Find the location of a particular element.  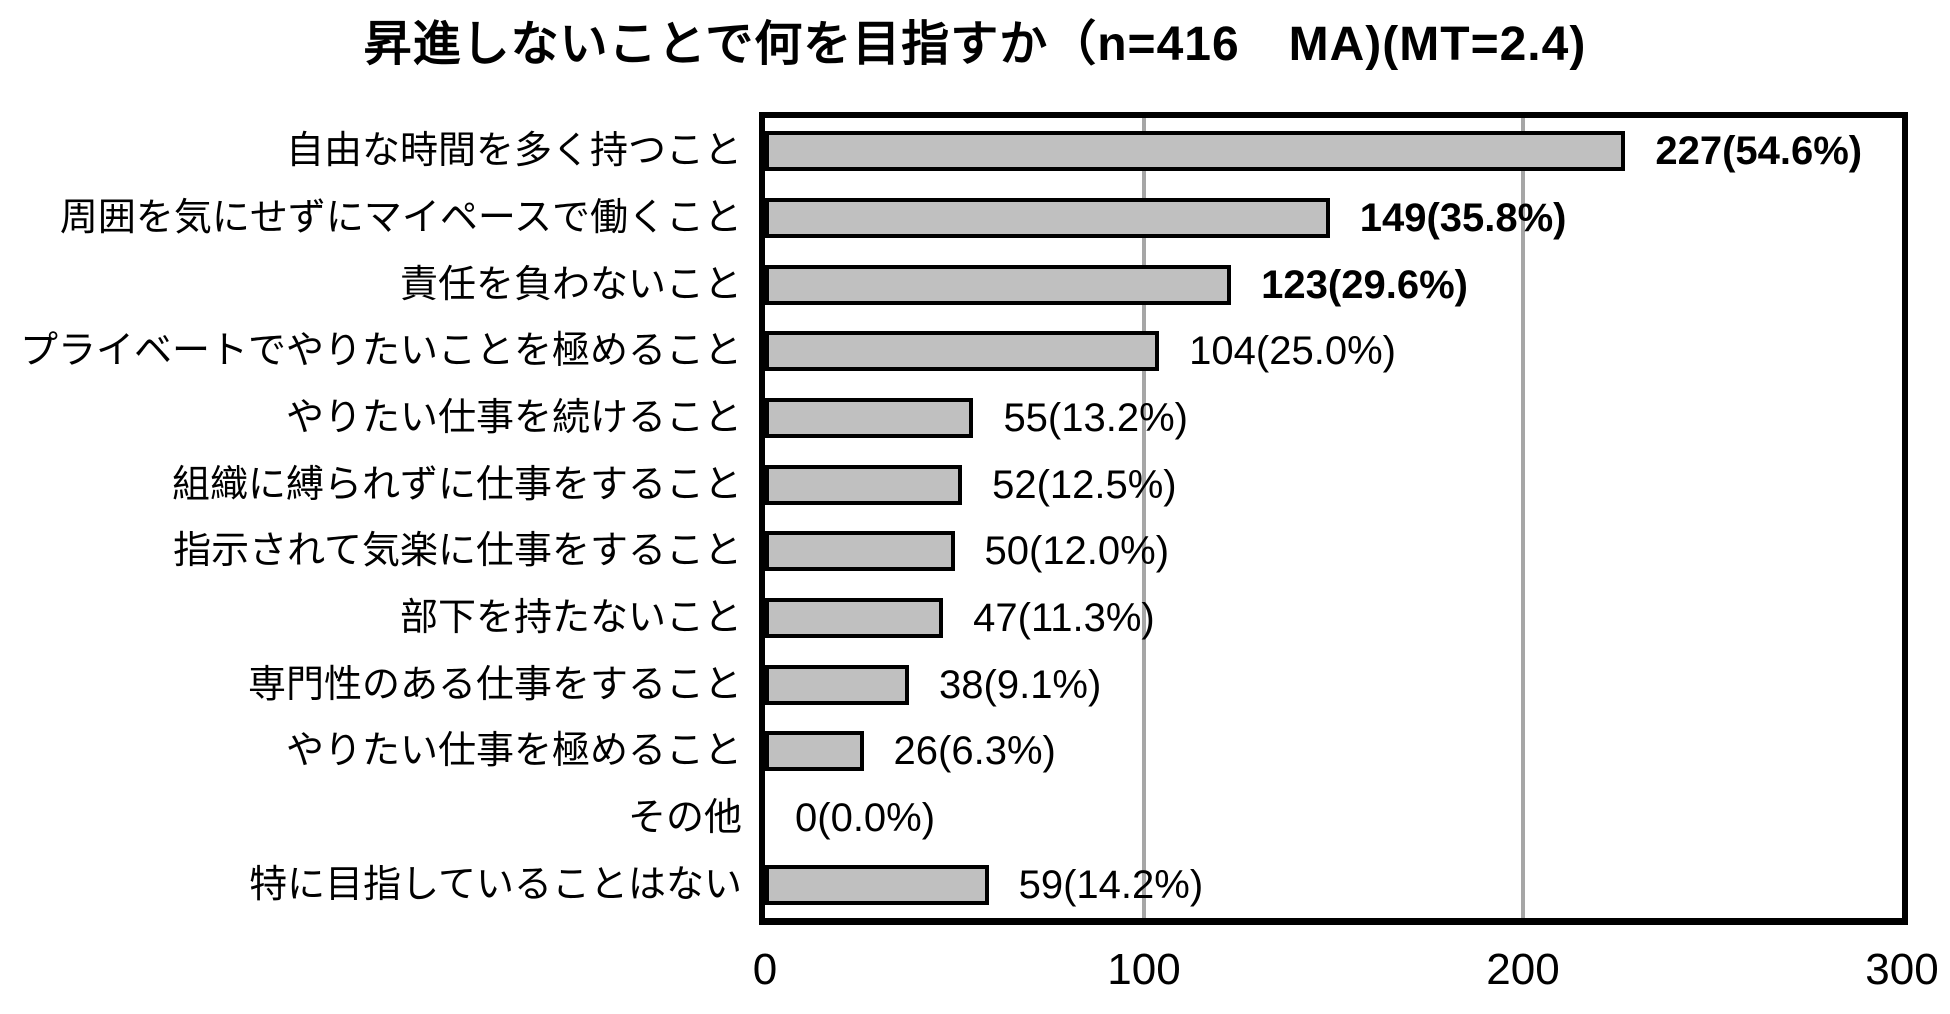

x-tick-label: 0 is located at coordinates (765, 969).